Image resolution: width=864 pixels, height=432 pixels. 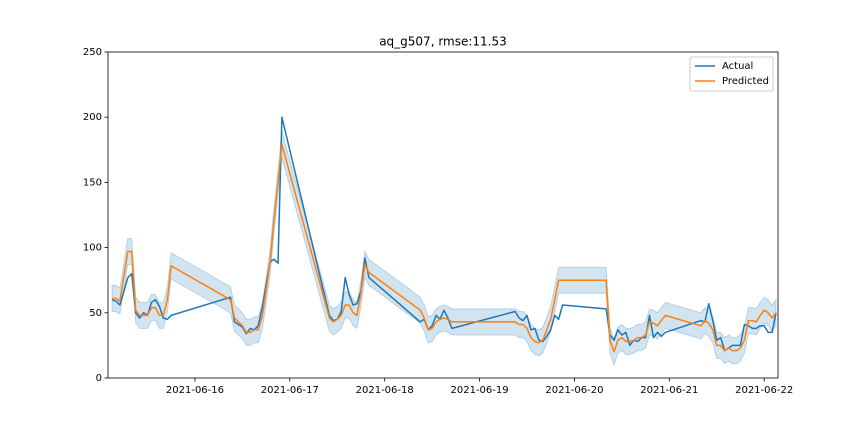 What do you see at coordinates (92, 182) in the screenshot?
I see `y-tick-label: 150` at bounding box center [92, 182].